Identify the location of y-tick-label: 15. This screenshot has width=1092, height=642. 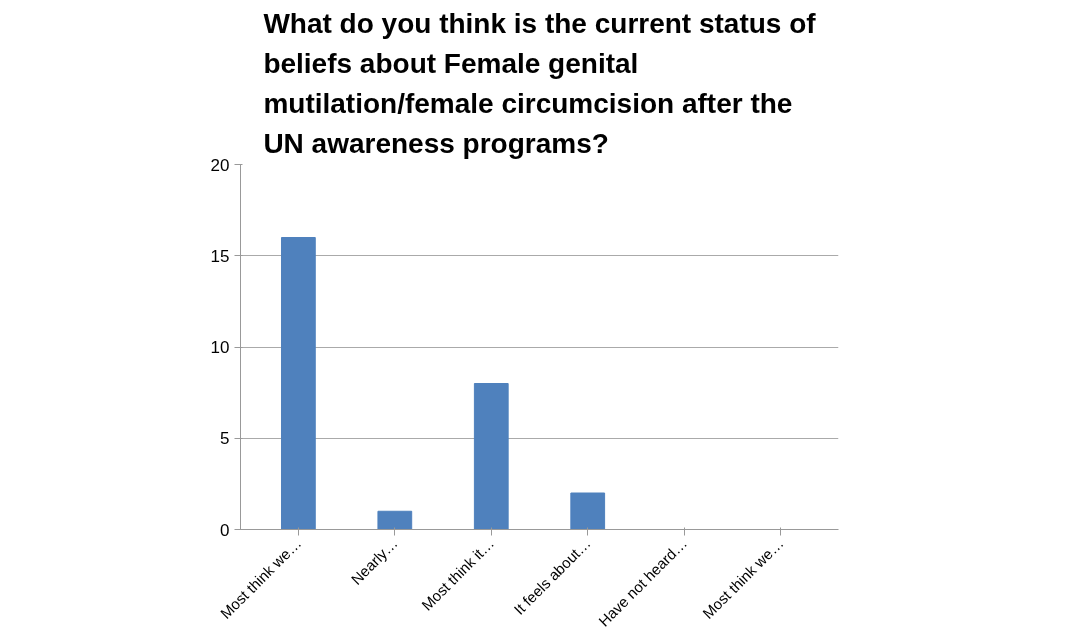
(220, 256).